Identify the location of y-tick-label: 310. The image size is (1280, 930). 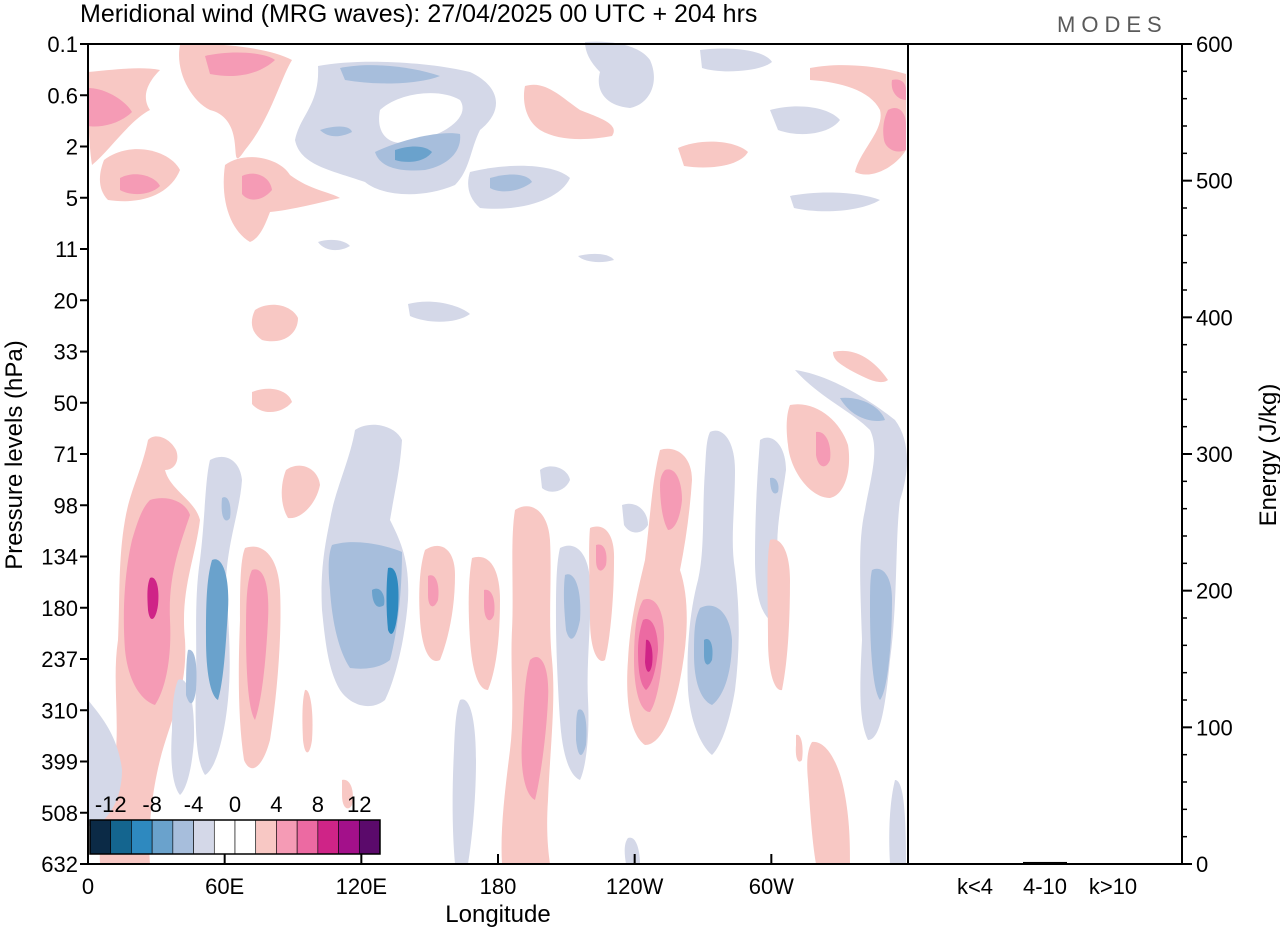
(59, 710).